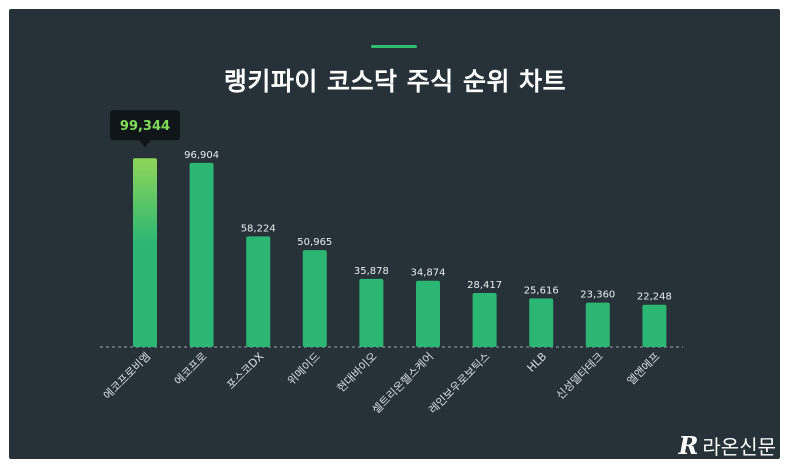 The height and width of the screenshot is (474, 790). I want to click on value-tooltip-pointer, so click(145, 144).